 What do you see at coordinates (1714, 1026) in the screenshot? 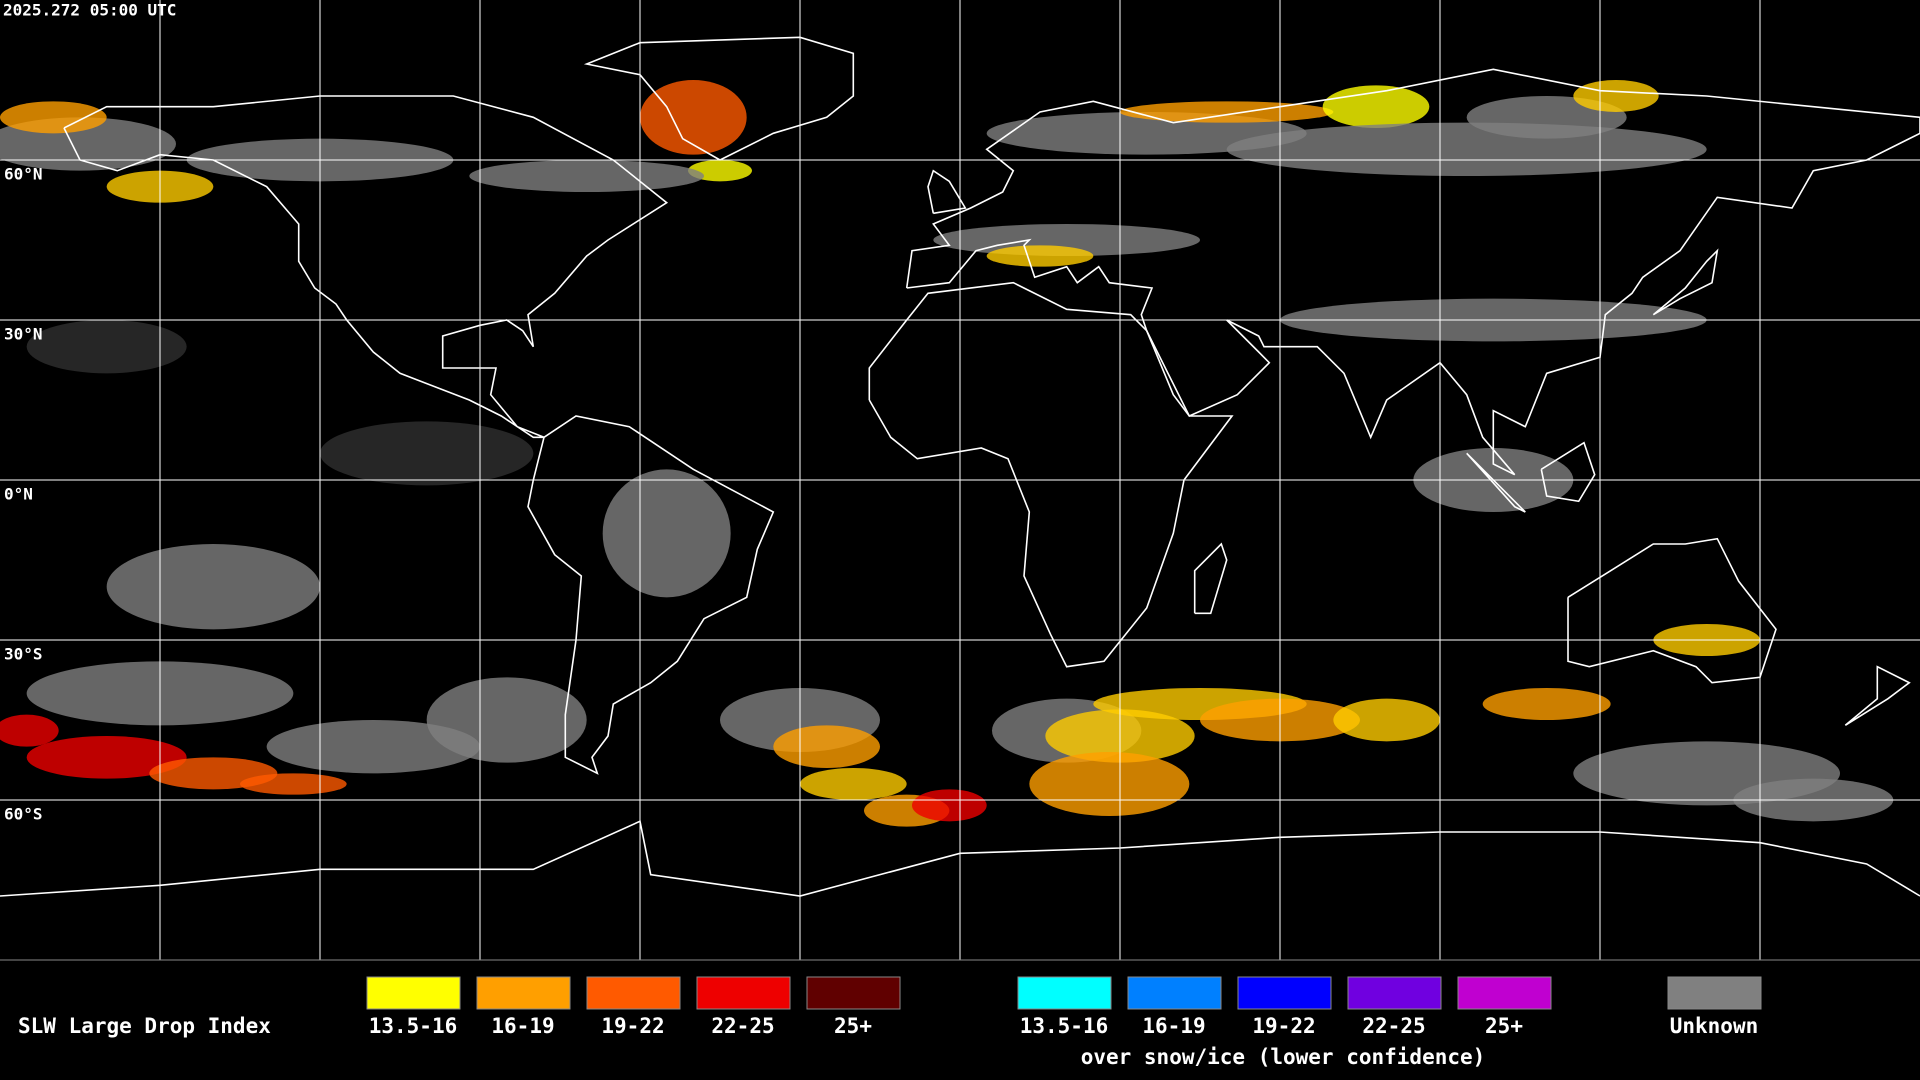
I see `legend-label: Unknown` at bounding box center [1714, 1026].